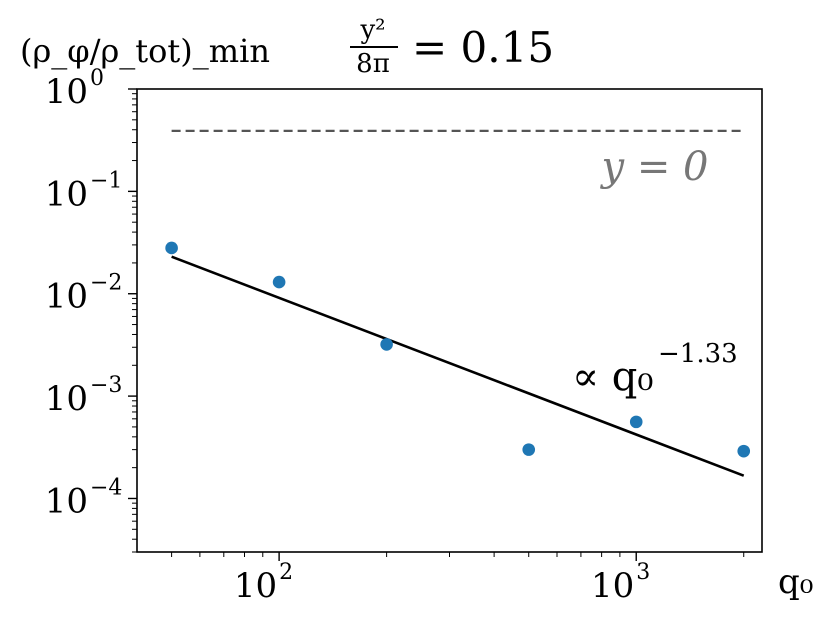 This screenshot has width=830, height=623. I want to click on x-tick-exponent: 2, so click(286, 572).